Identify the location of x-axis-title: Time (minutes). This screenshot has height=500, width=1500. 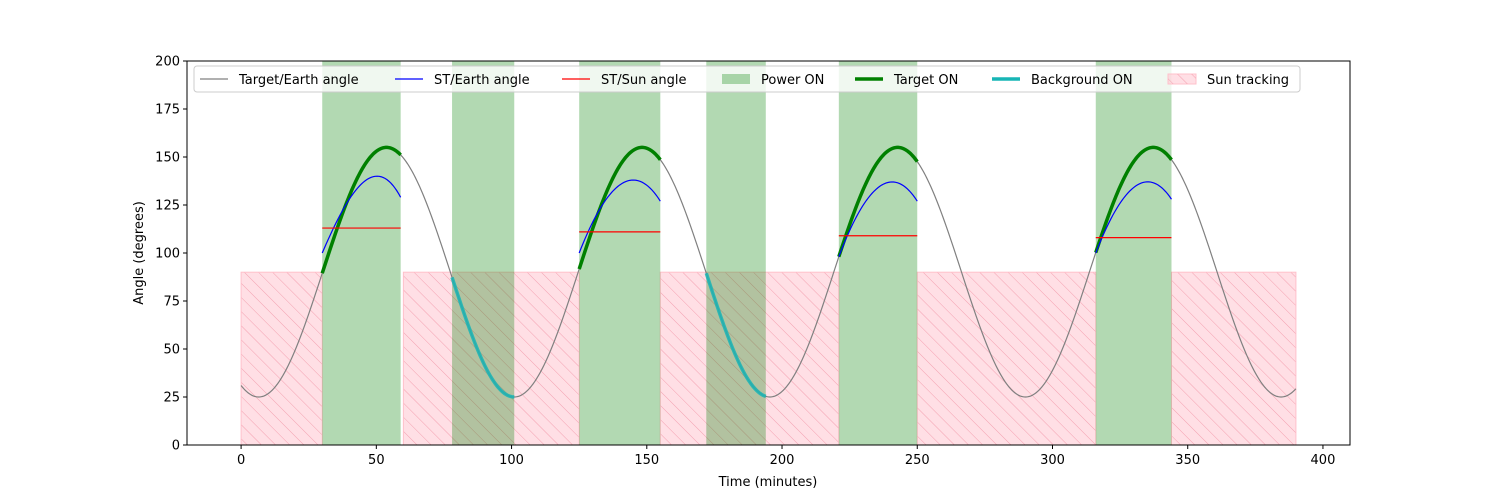
(768, 482).